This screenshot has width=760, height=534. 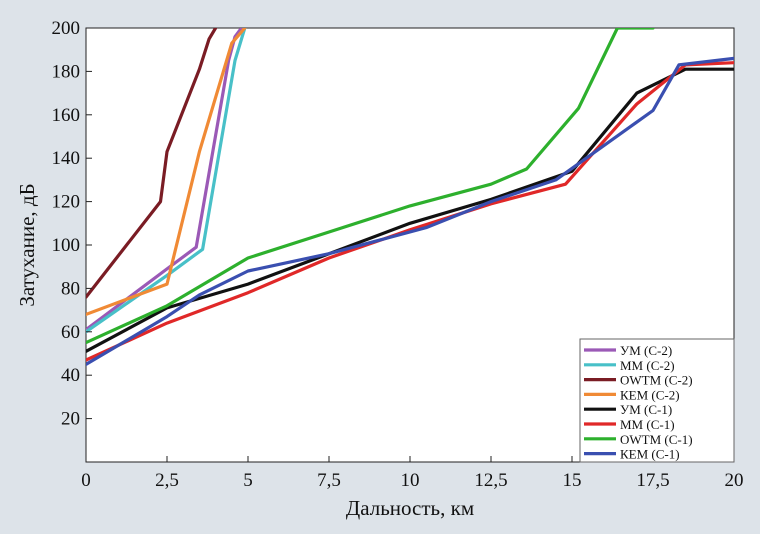 What do you see at coordinates (647, 424) in the screenshot?
I see `legend-label: ММ (С-1)` at bounding box center [647, 424].